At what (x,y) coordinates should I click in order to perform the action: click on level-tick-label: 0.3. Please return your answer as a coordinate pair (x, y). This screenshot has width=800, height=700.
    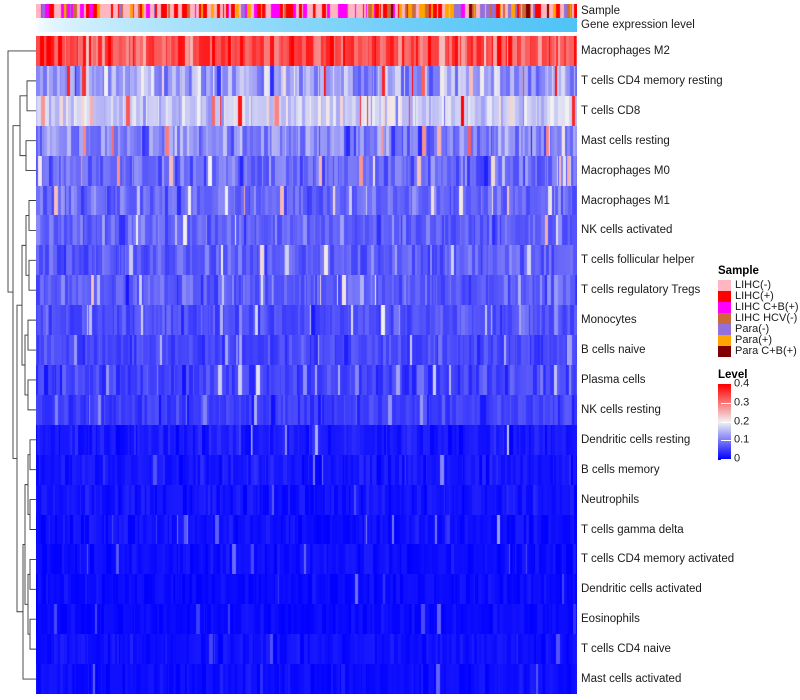
    Looking at the image, I should click on (742, 402).